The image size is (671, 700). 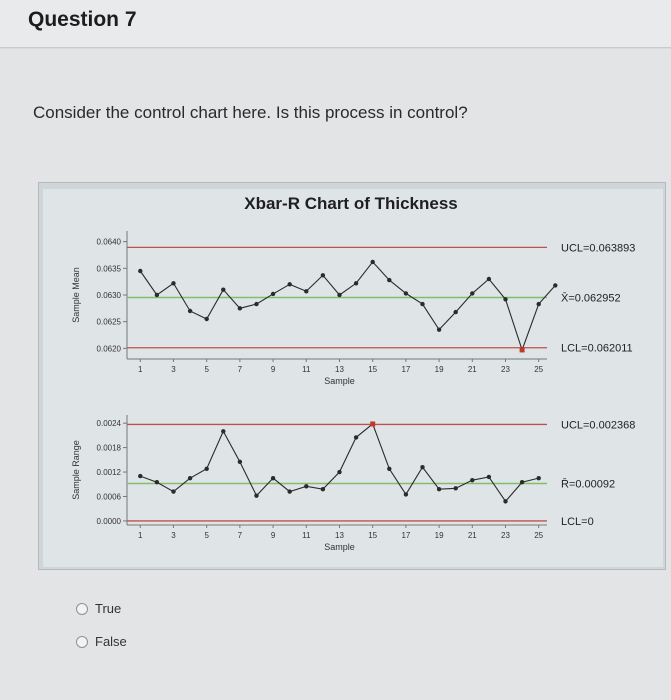 What do you see at coordinates (339, 381) in the screenshot?
I see `xbar-xlabel: Sample` at bounding box center [339, 381].